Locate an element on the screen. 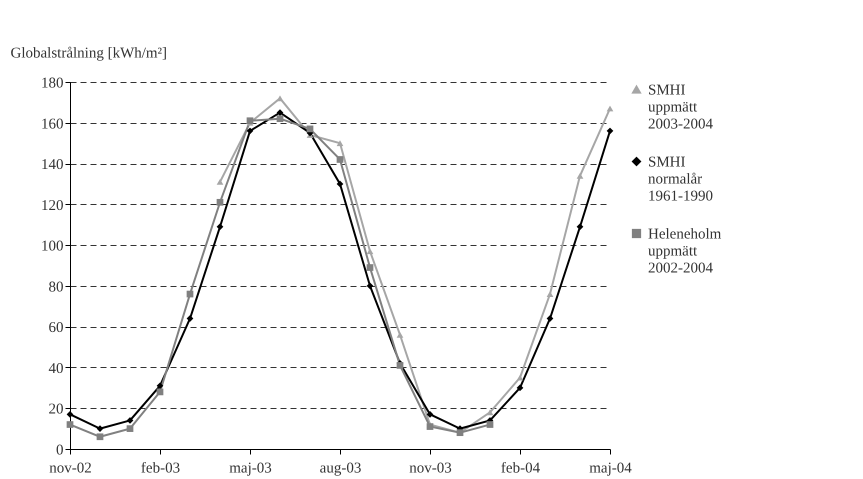 The image size is (863, 479). legend-label: SMHI normalår 1961-1990 is located at coordinates (680, 179).